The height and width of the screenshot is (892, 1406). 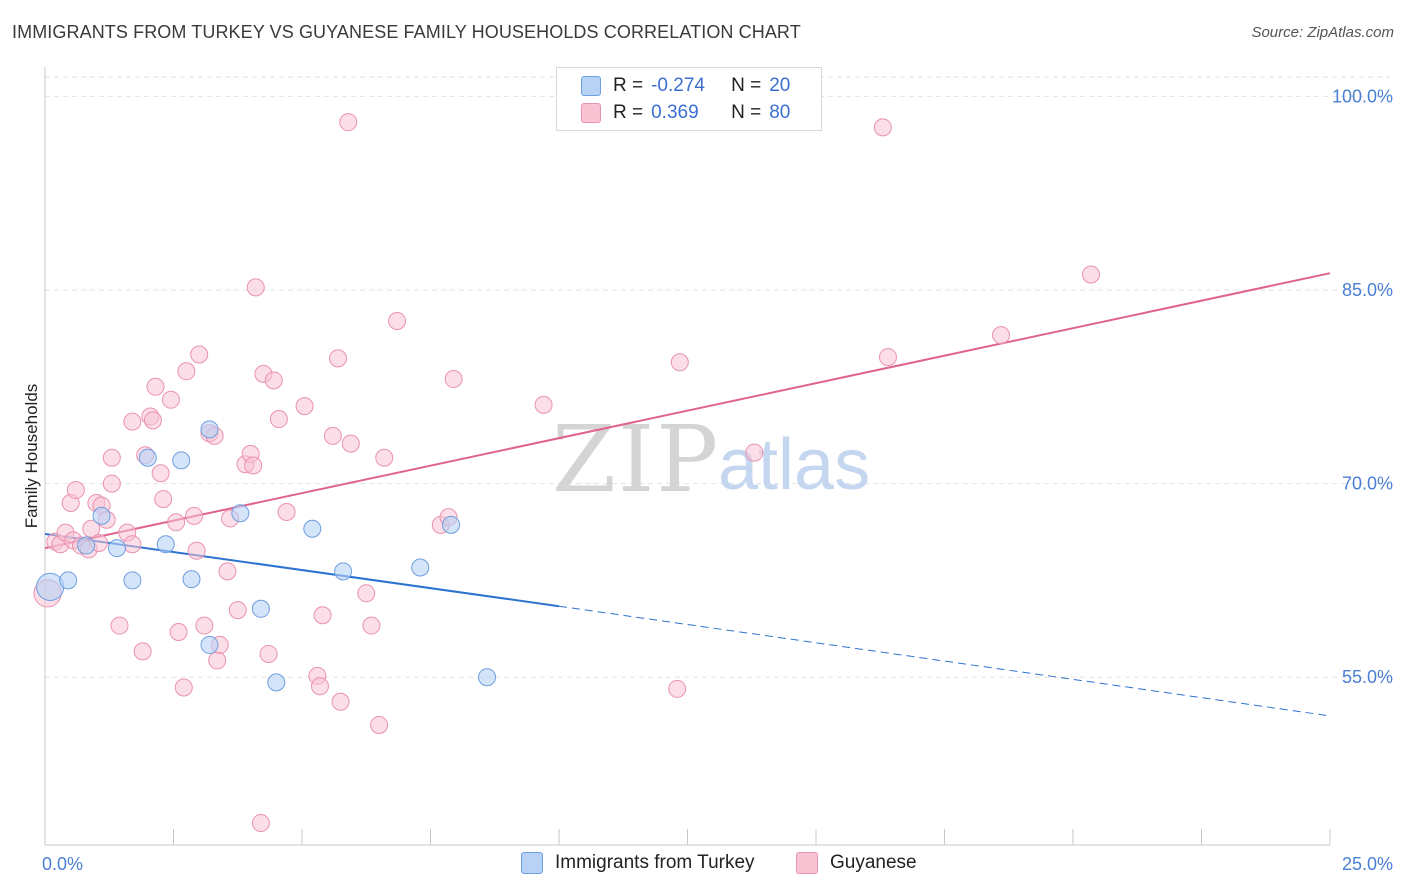 I want to click on bottom-legend-guyanese: Guyanese, so click(x=856, y=863).